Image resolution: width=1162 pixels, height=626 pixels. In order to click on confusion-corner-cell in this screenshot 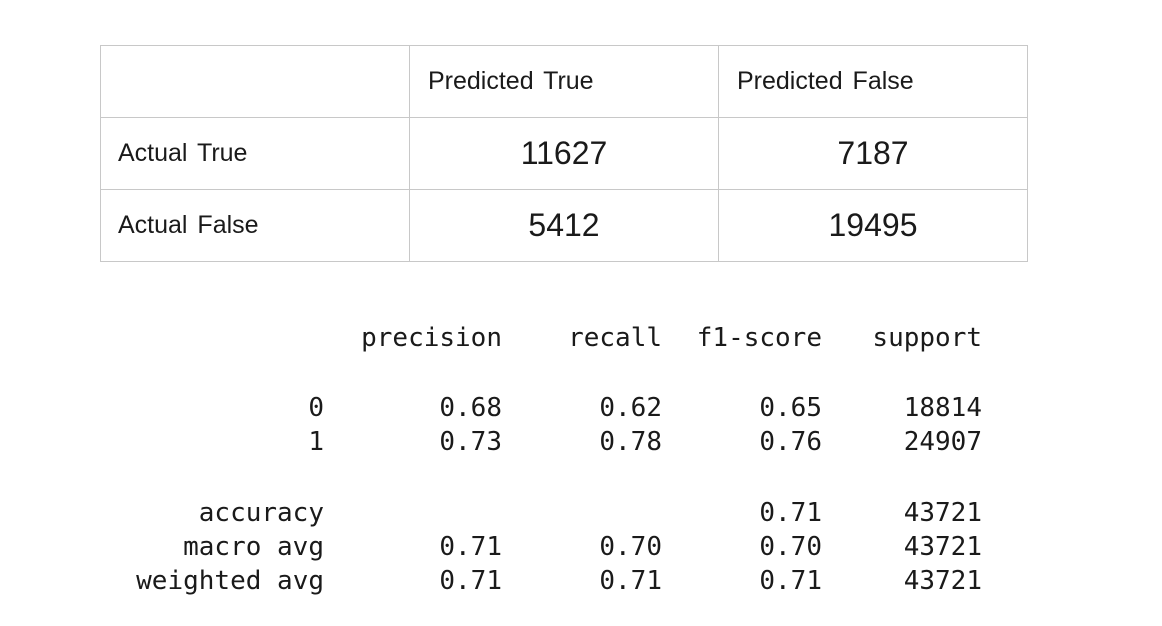, I will do `click(255, 81)`.